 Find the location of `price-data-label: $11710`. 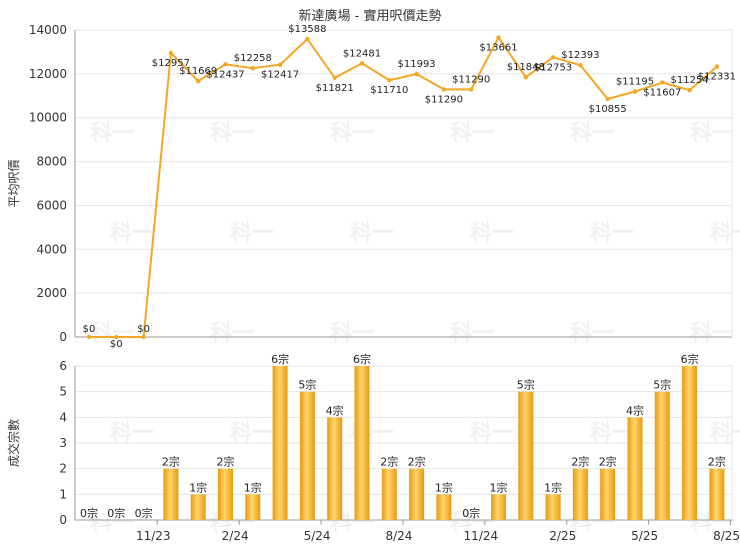

price-data-label: $11710 is located at coordinates (389, 90).